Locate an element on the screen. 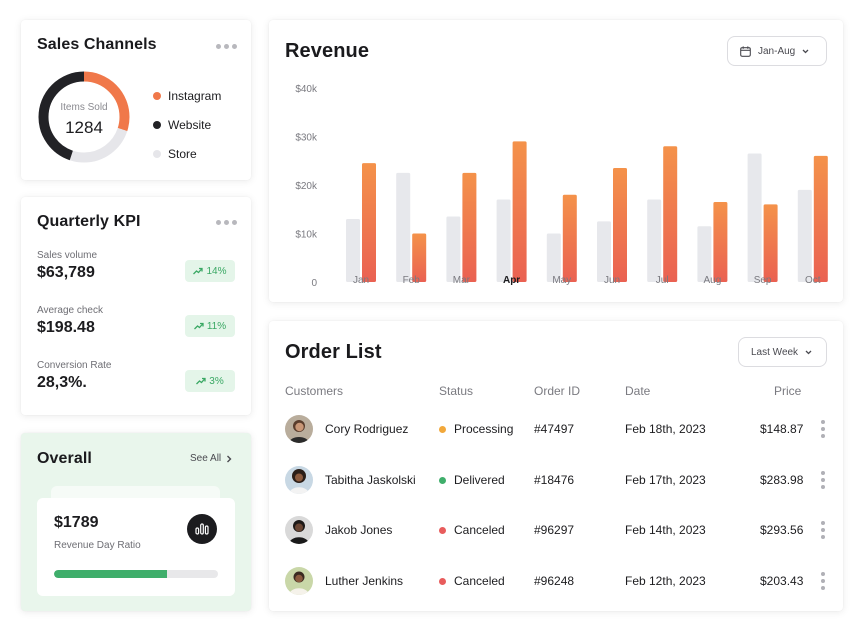 This screenshot has height=631, width=864. kpi-change-badge: 11% is located at coordinates (210, 326).